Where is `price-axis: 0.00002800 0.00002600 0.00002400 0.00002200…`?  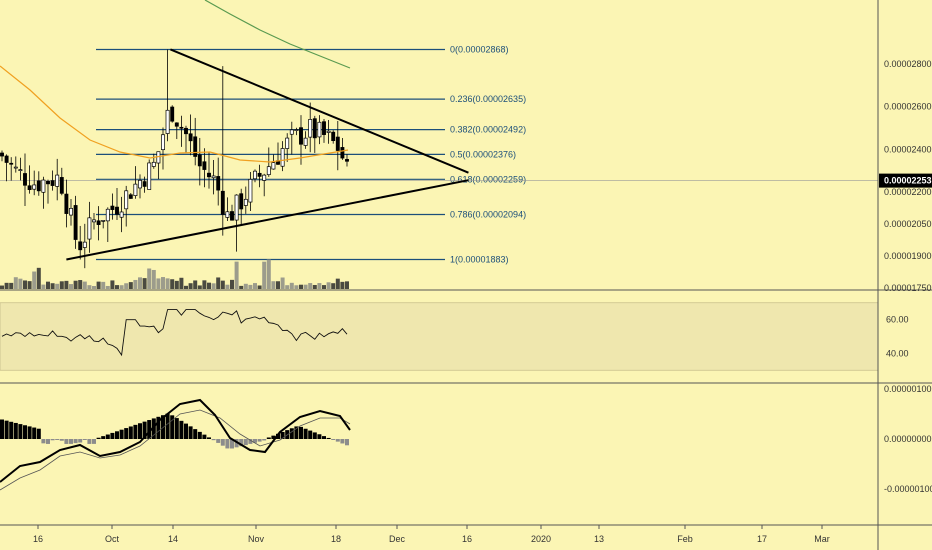 price-axis: 0.00002800 0.00002600 0.00002400 0.00002200… is located at coordinates (905, 176).